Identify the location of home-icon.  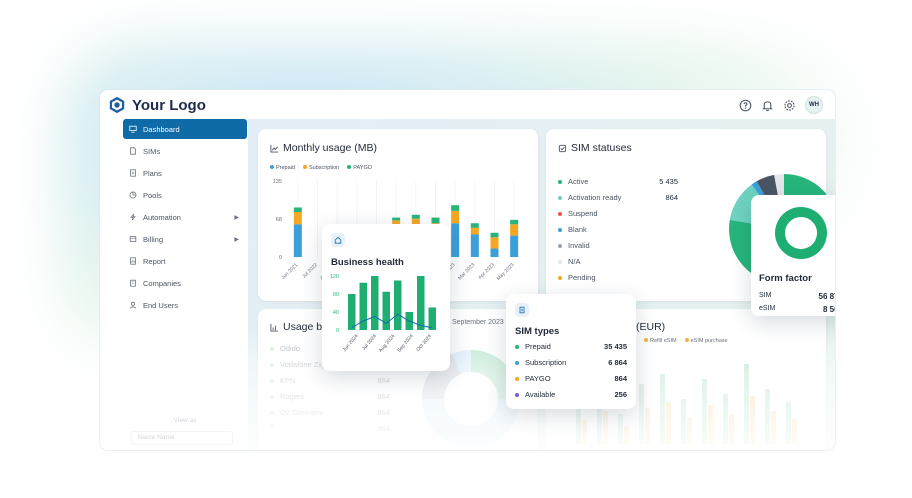
(338, 240).